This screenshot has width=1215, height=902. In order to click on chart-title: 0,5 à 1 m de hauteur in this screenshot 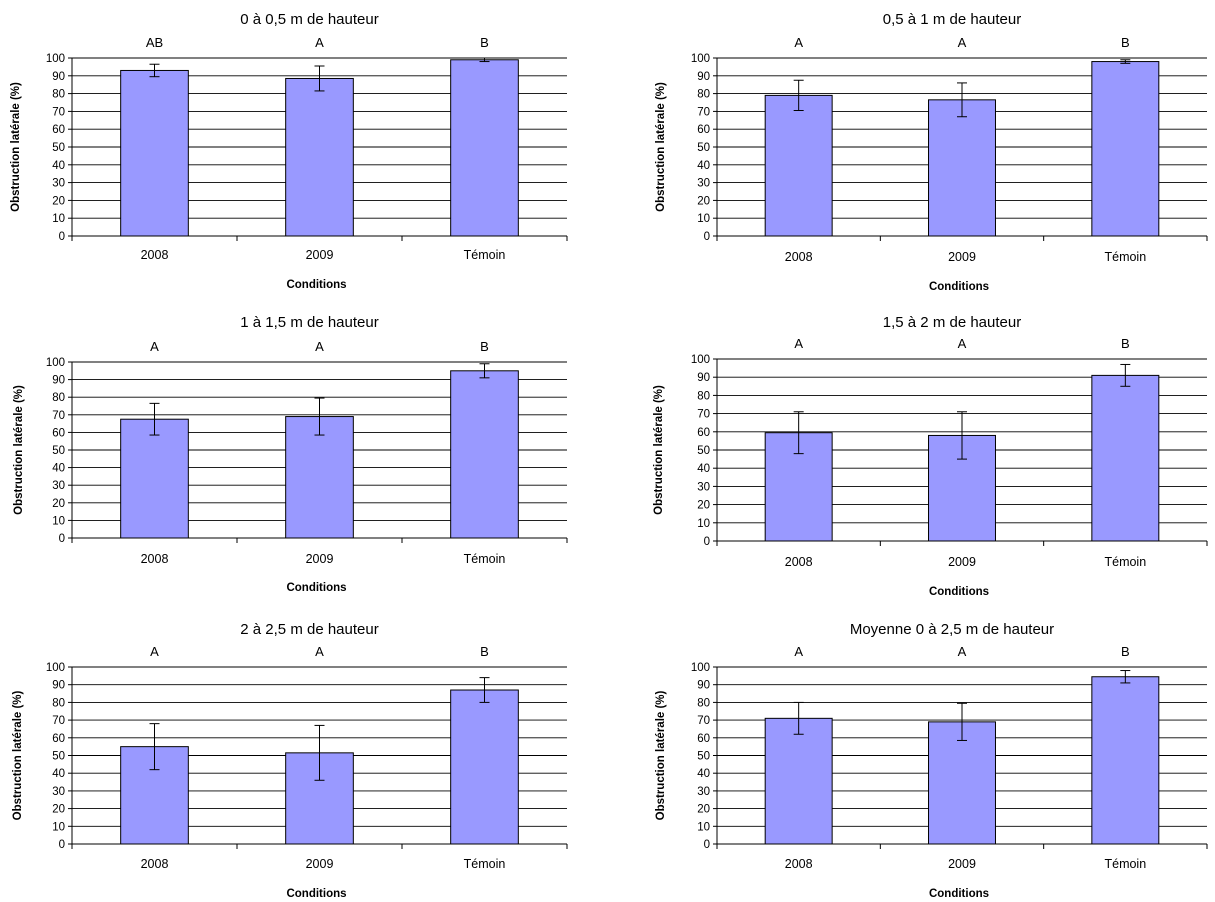, I will do `click(952, 19)`.